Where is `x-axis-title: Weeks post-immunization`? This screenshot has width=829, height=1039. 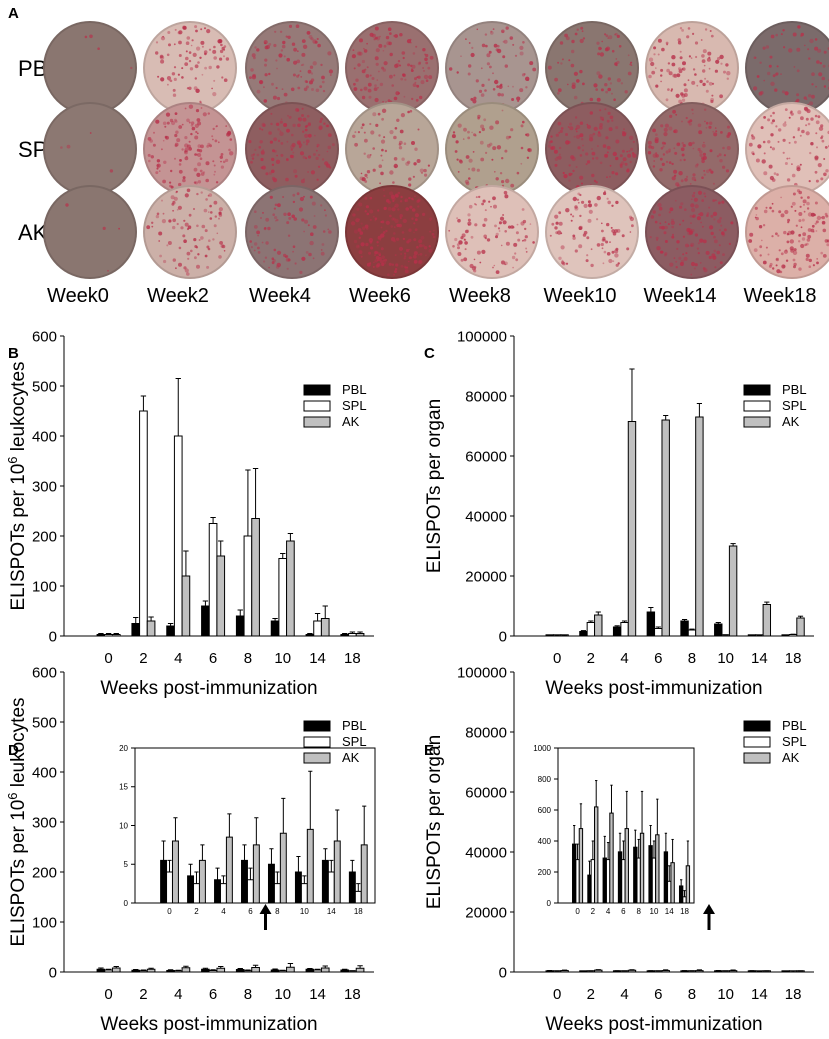 x-axis-title: Weeks post-immunization is located at coordinates (208, 1024).